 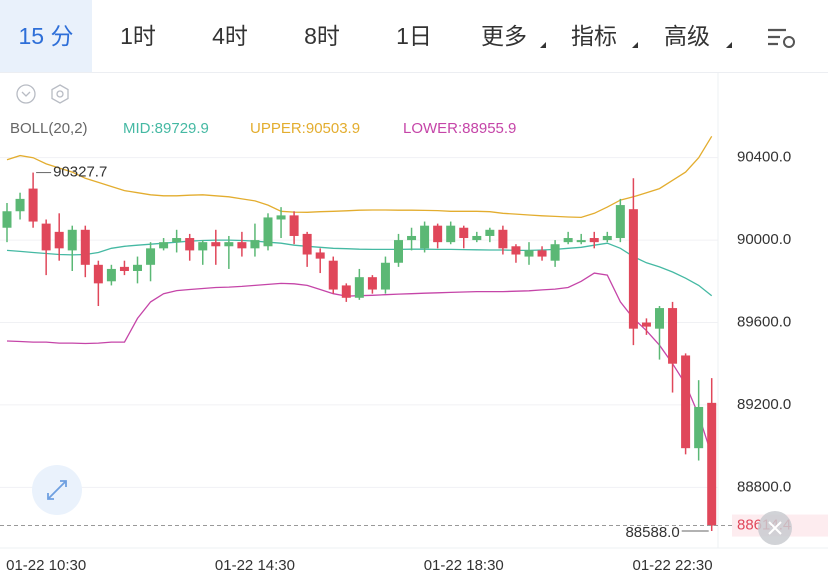 I want to click on settings-icon-dot, so click(x=60, y=94).